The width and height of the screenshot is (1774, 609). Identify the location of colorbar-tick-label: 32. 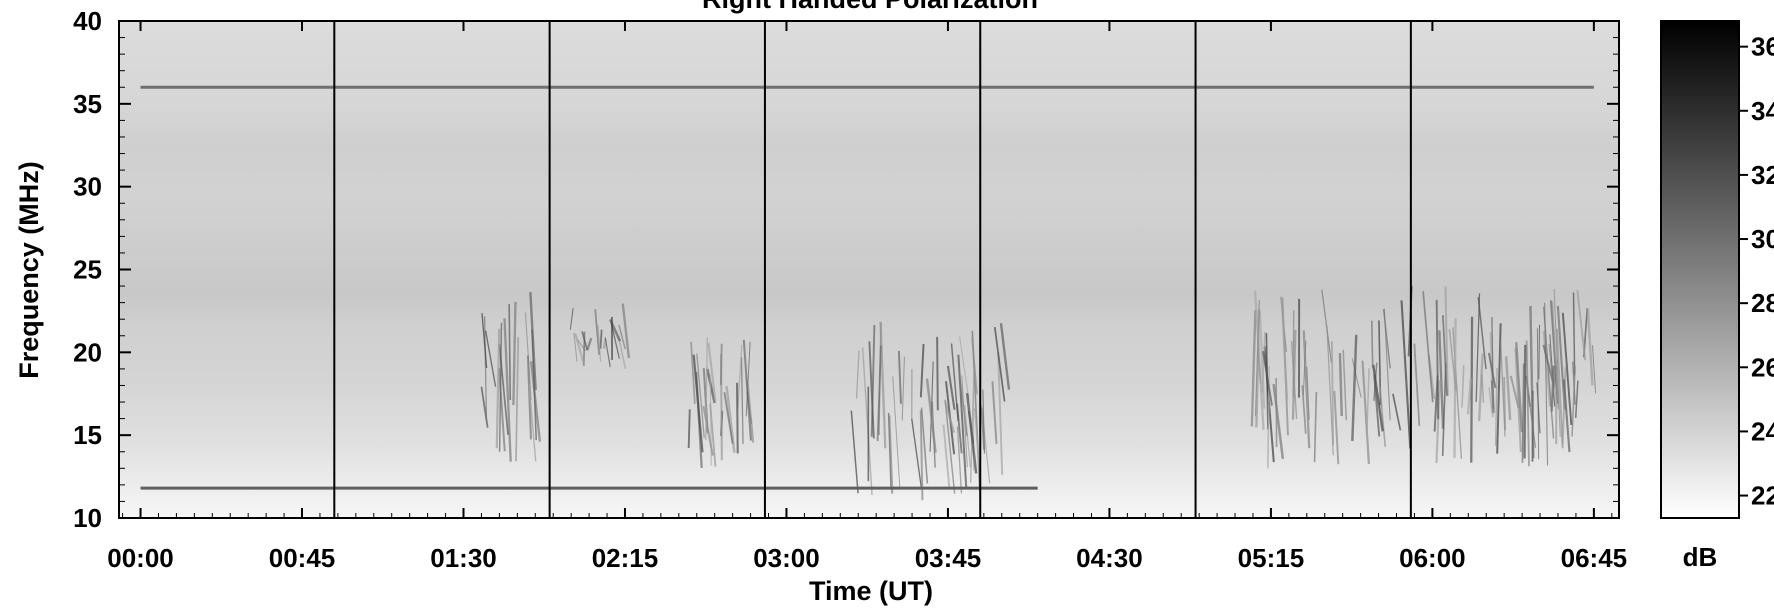
(1762, 175).